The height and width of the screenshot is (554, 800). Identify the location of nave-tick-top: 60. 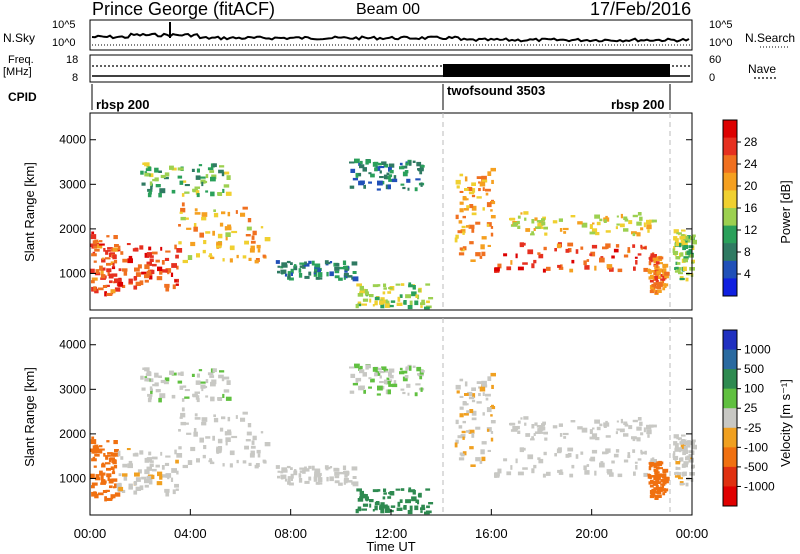
(715, 60).